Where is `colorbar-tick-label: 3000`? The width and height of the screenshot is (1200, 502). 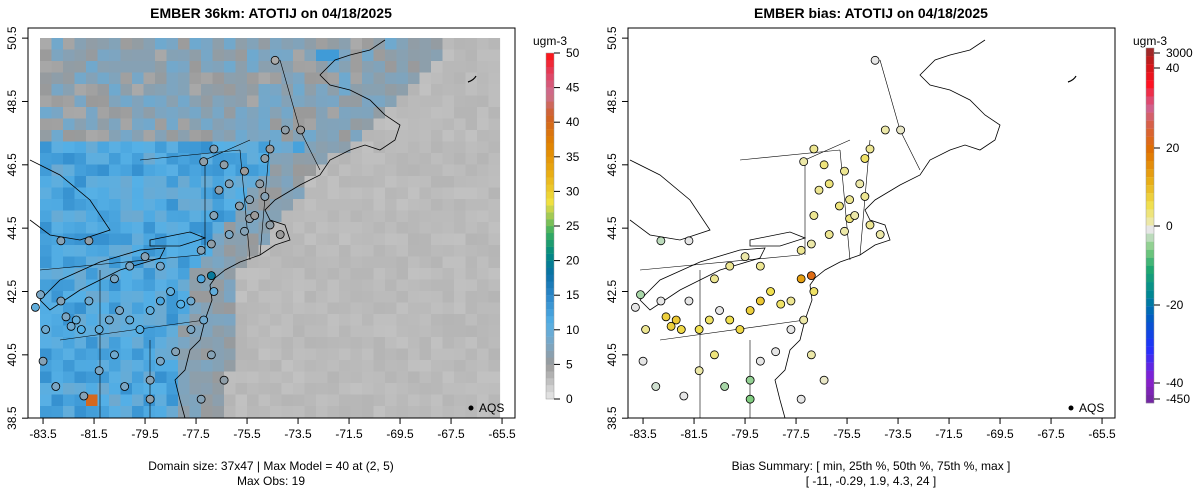
colorbar-tick-label: 3000 is located at coordinates (1179, 53).